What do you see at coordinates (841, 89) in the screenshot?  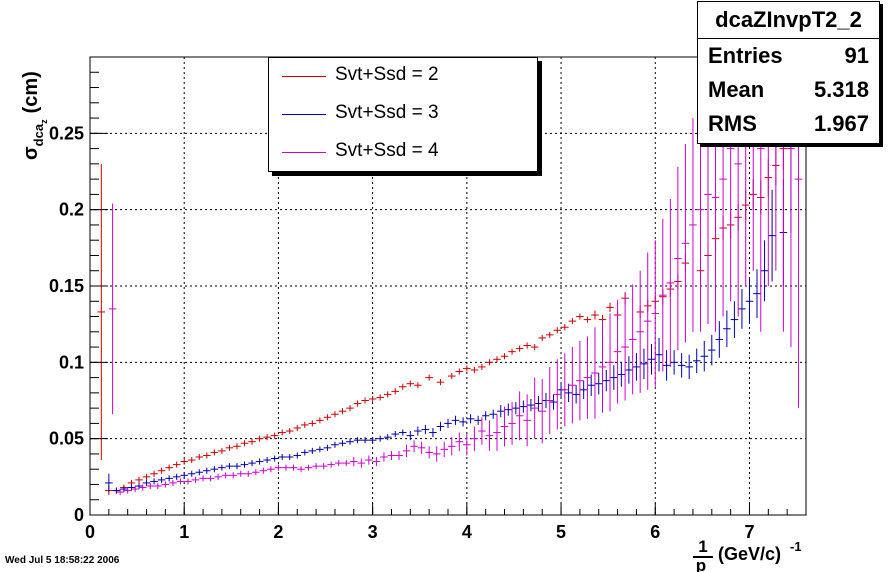 I see `stats-mean-value: 5.318` at bounding box center [841, 89].